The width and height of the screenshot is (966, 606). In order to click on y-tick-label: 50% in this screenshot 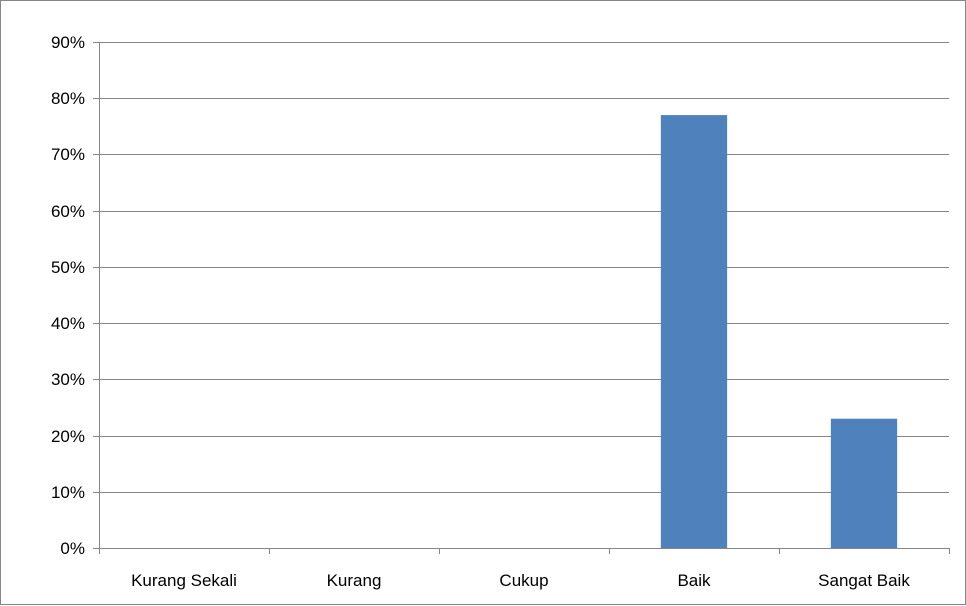, I will do `click(68, 267)`.